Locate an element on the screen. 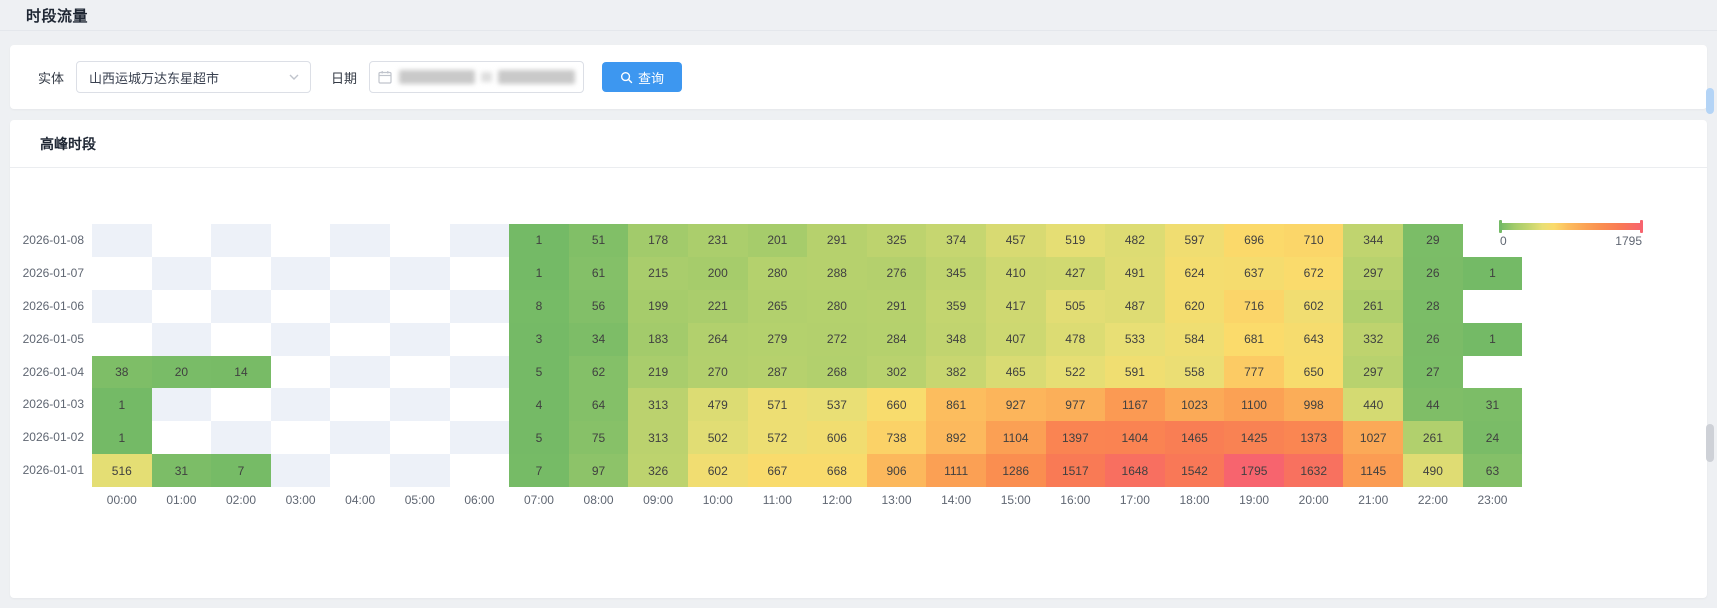 The width and height of the screenshot is (1717, 608). heatmap-cell: 3 is located at coordinates (539, 339).